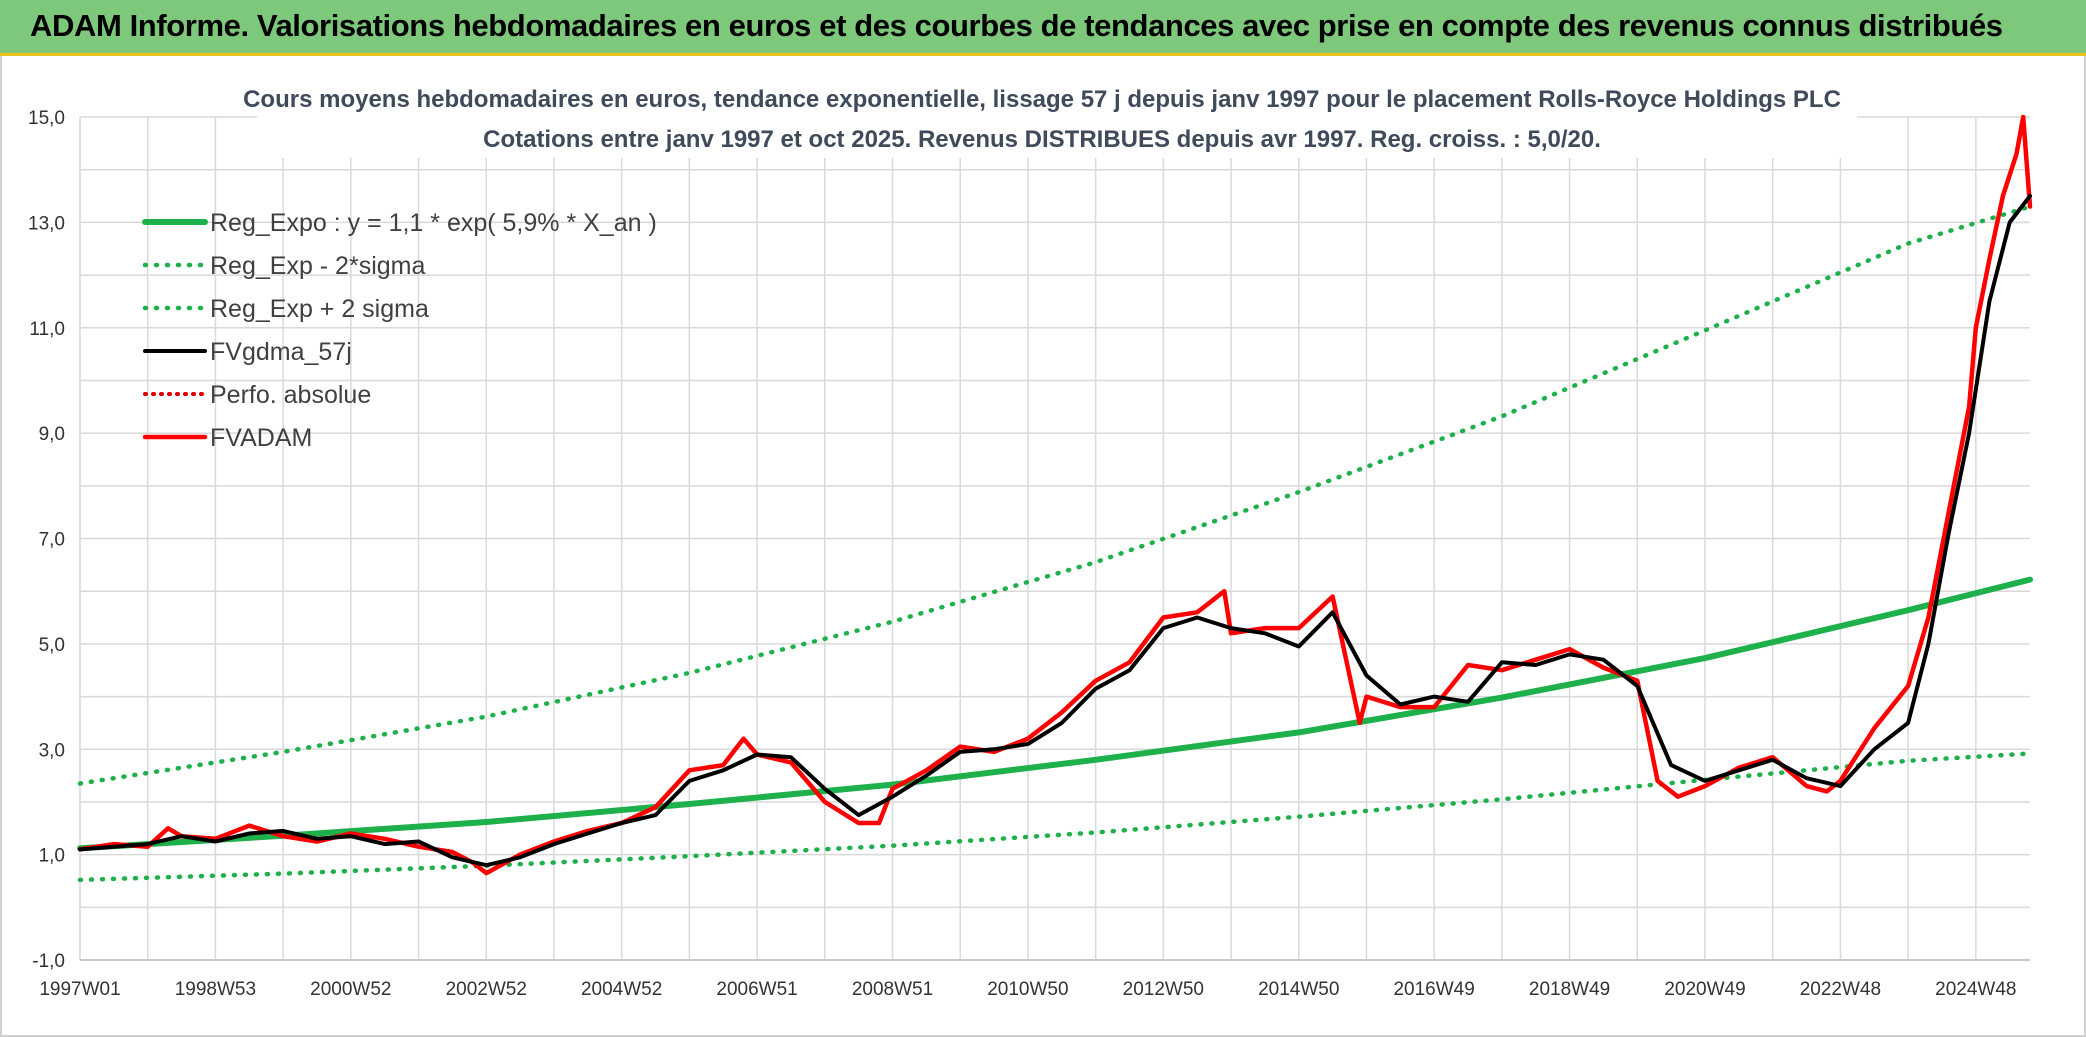 The image size is (2086, 1037). What do you see at coordinates (261, 438) in the screenshot?
I see `legend-label-fvadam: FVADAM` at bounding box center [261, 438].